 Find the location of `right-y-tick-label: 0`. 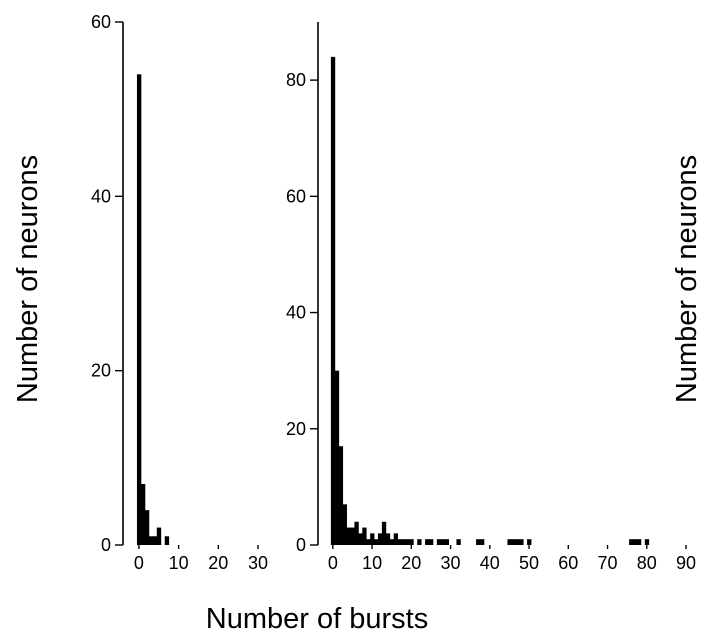

right-y-tick-label: 0 is located at coordinates (301, 545).